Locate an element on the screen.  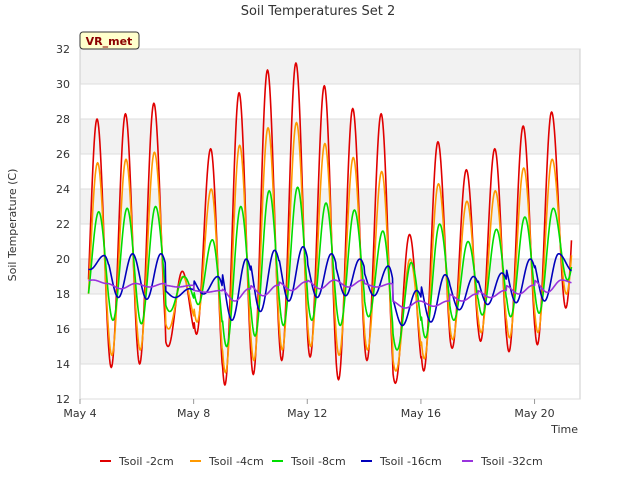
x-axis-ticks: May 4 May 8 May 12 May 16 May 20 is located at coordinates (309, 409).